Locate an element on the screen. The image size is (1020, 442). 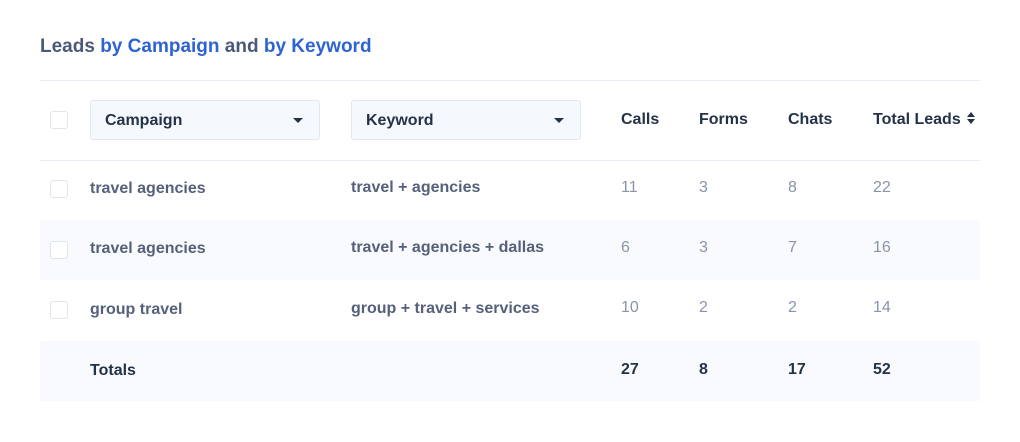
chats-cell: 7 is located at coordinates (792, 247).